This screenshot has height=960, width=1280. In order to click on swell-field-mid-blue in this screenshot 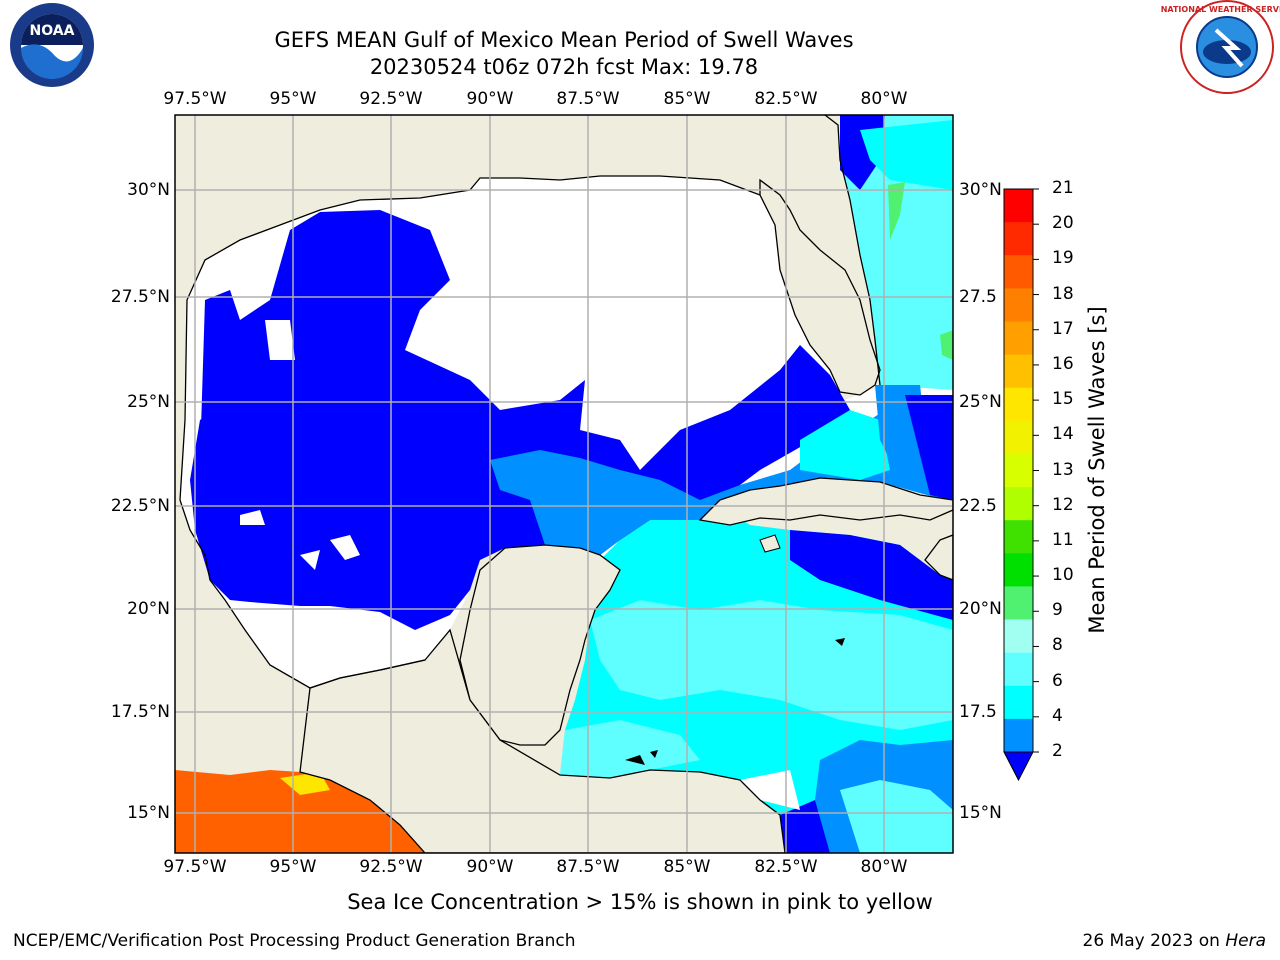, I will do `click(717, 475)`.